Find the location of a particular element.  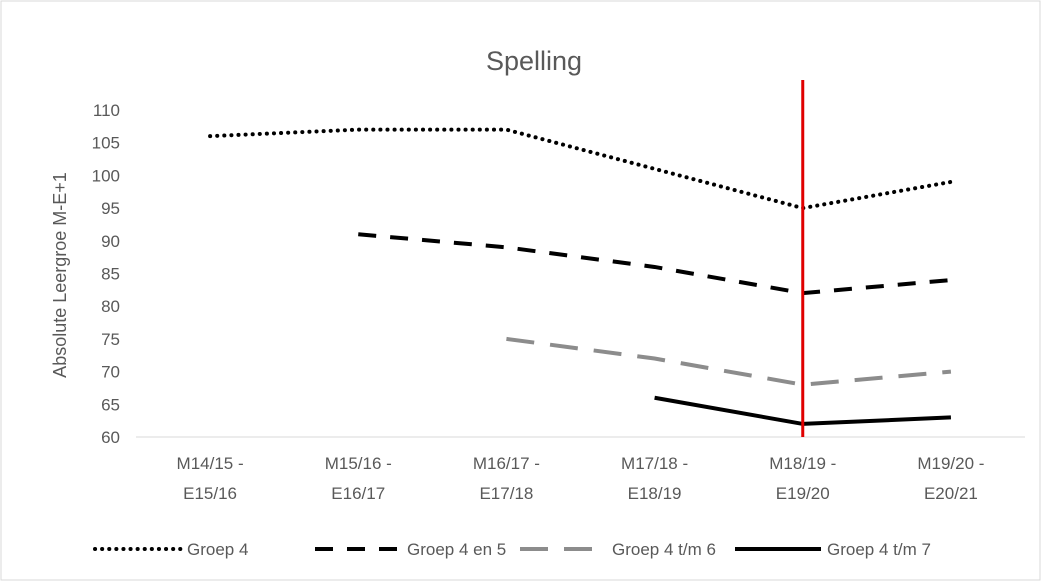

x-tick-label: M18/19 -E19/20 is located at coordinates (802, 478).